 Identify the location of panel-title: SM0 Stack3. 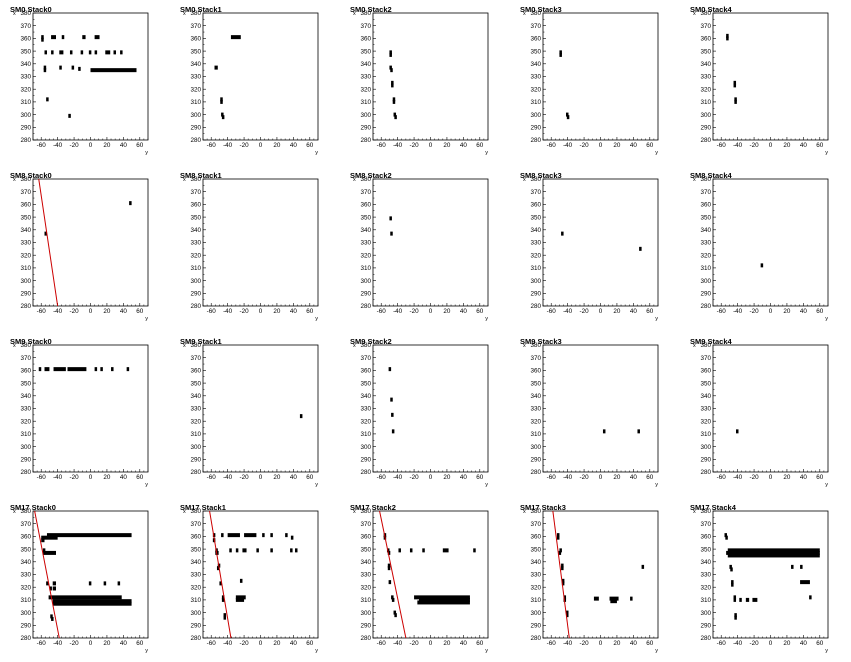
(541, 9).